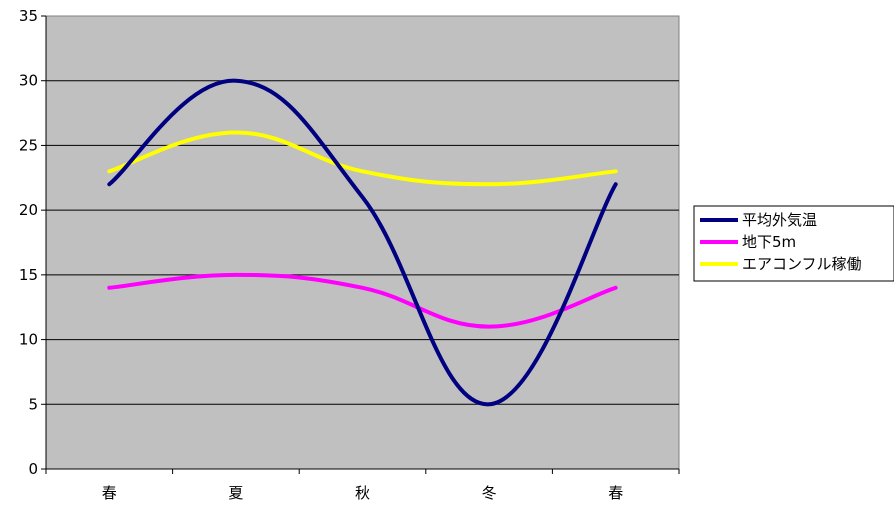  Describe the element at coordinates (802, 264) in the screenshot. I see `legend-label: エアコンフル稼働` at that location.